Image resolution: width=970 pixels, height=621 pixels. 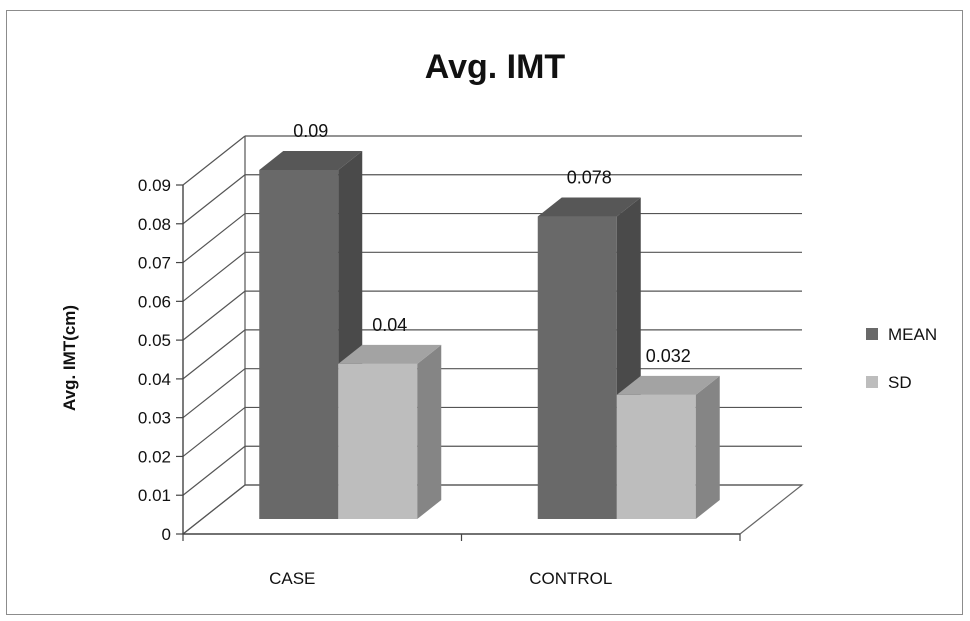 What do you see at coordinates (310, 131) in the screenshot?
I see `data-label: 0.09` at bounding box center [310, 131].